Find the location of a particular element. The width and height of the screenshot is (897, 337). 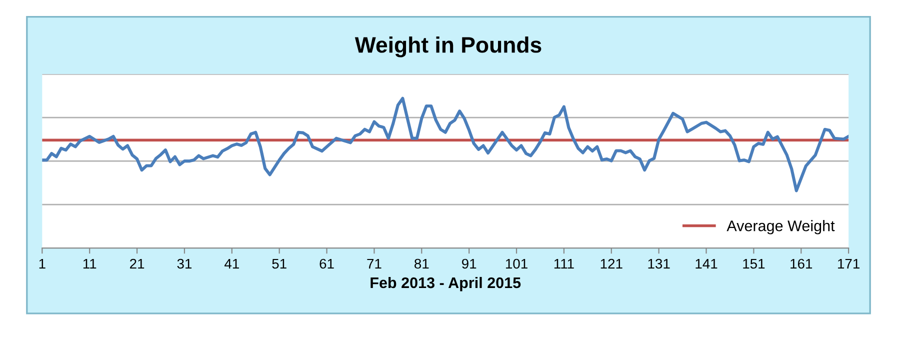

x-tick-label: 91 is located at coordinates (469, 263).